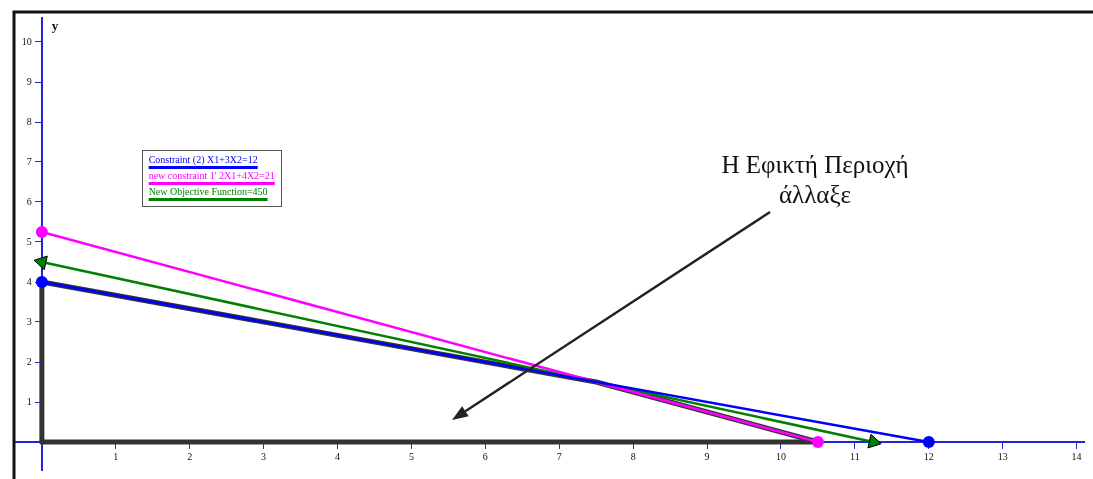 The width and height of the screenshot is (1093, 479). I want to click on x-tick-label: 5, so click(411, 456).